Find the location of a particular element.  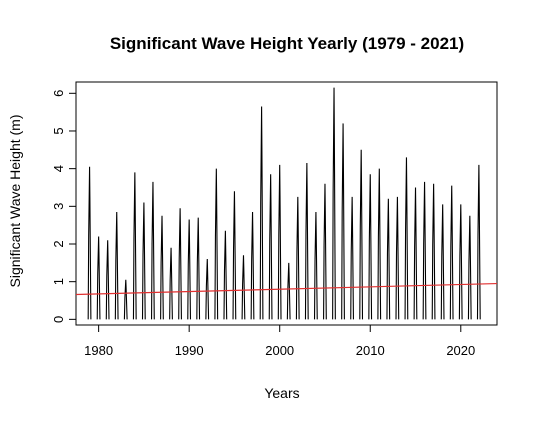

x-axis-label: Years is located at coordinates (281, 393).